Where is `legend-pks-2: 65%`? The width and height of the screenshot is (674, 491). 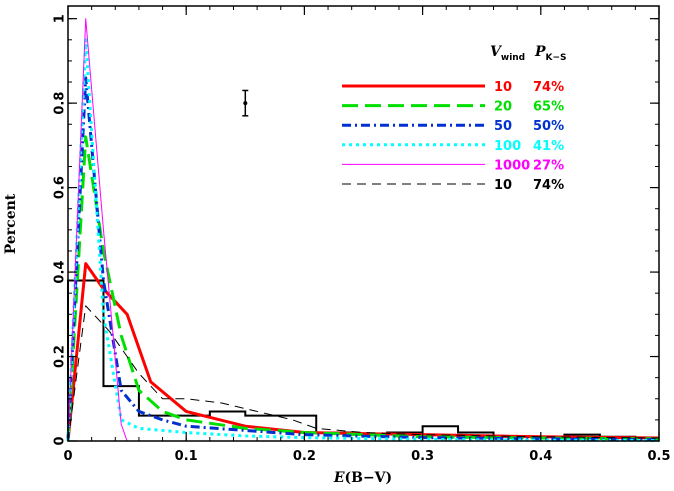
legend-pks-2: 65% is located at coordinates (548, 107).